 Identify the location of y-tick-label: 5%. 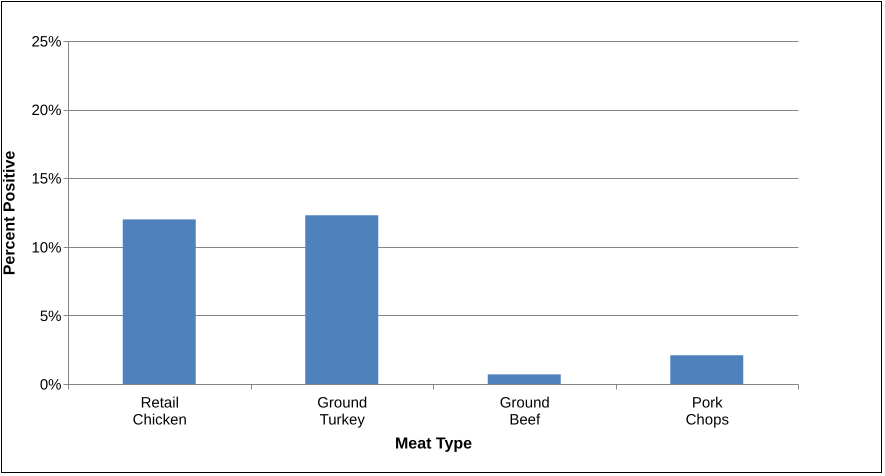
(51, 316).